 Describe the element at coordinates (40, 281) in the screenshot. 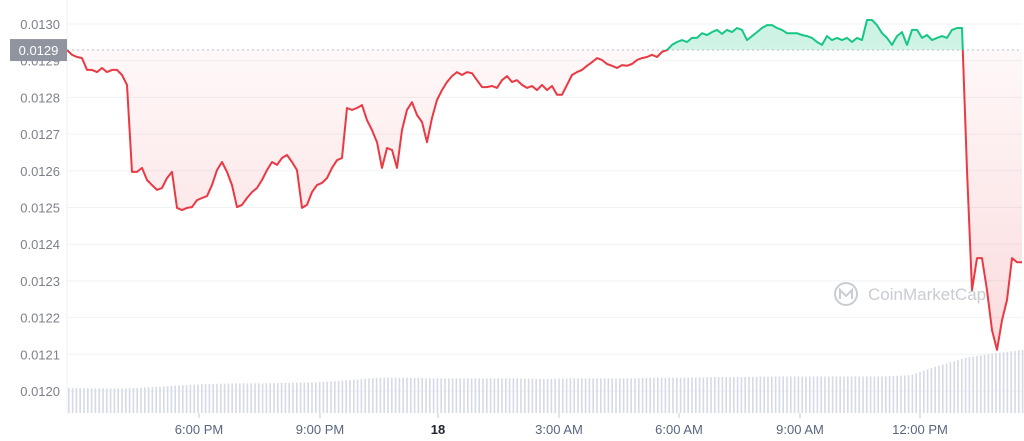

I see `y-tick-label: 0.0123` at that location.